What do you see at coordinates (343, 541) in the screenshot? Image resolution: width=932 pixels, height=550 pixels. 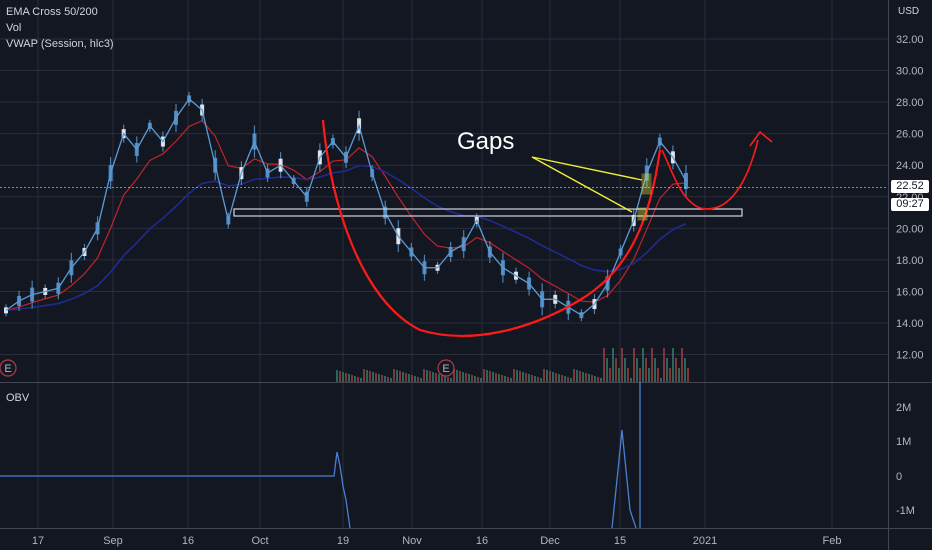 I see `x-tick-label: 19` at bounding box center [343, 541].